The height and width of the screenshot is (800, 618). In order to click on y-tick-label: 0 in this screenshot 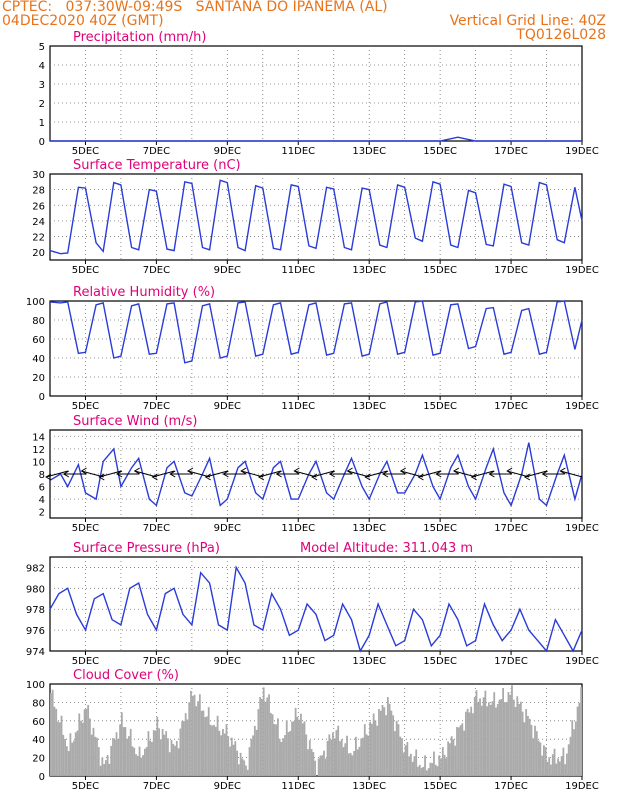, I will do `click(42, 777)`.